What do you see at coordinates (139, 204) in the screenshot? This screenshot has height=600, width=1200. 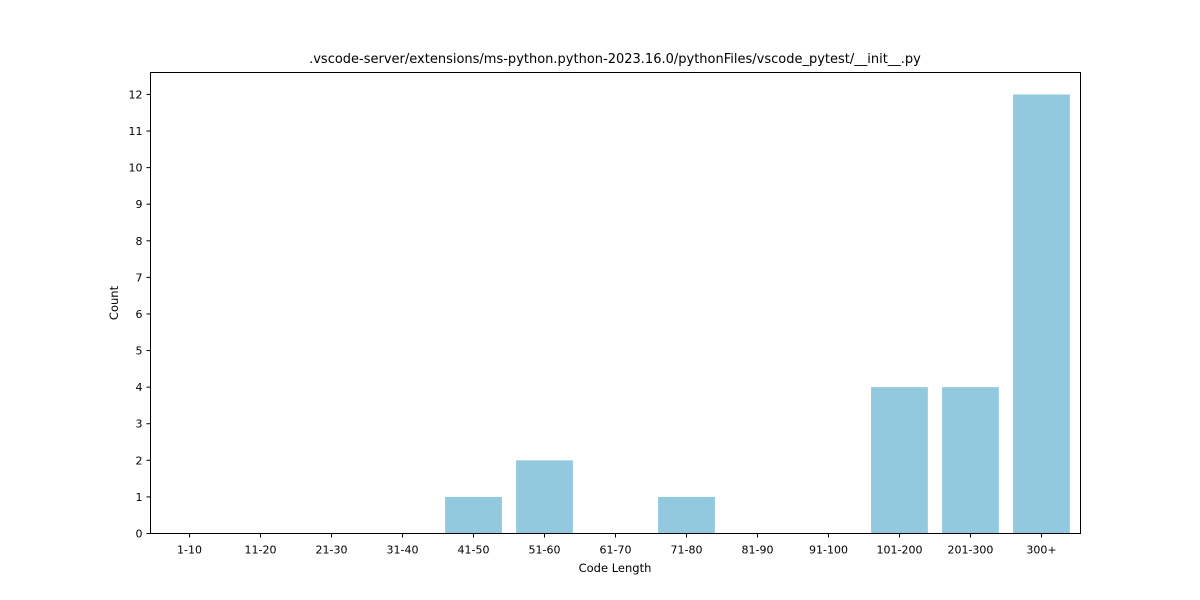 I see `y-tick-label: 9` at bounding box center [139, 204].